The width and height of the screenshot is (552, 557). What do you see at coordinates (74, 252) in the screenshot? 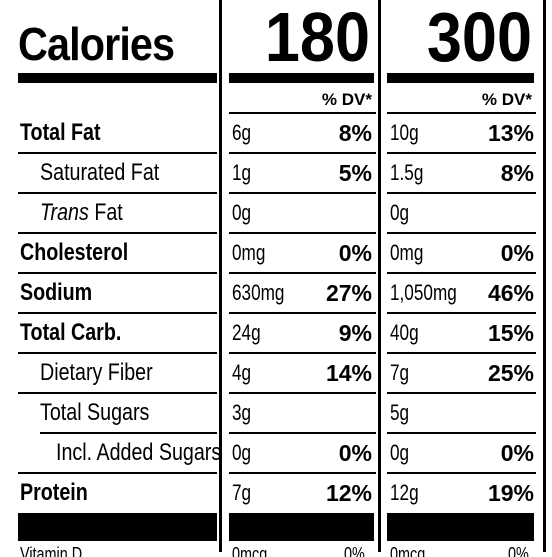
I see `nutrient-name-cholesterol: Cholesterol` at bounding box center [74, 252].